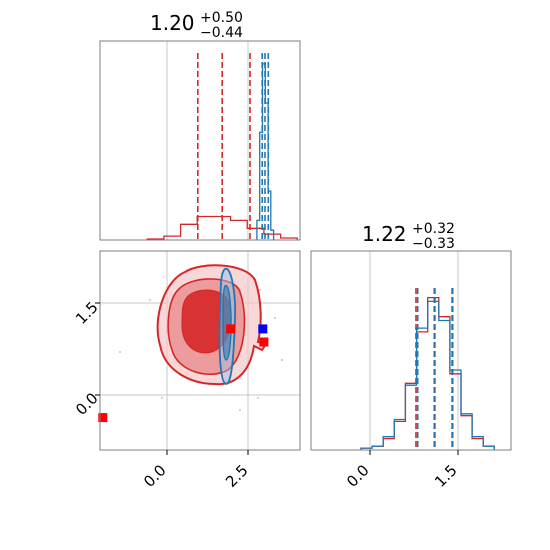  I want to click on panel-title: 1.22 +0.32 −0.33, so click(408, 236).